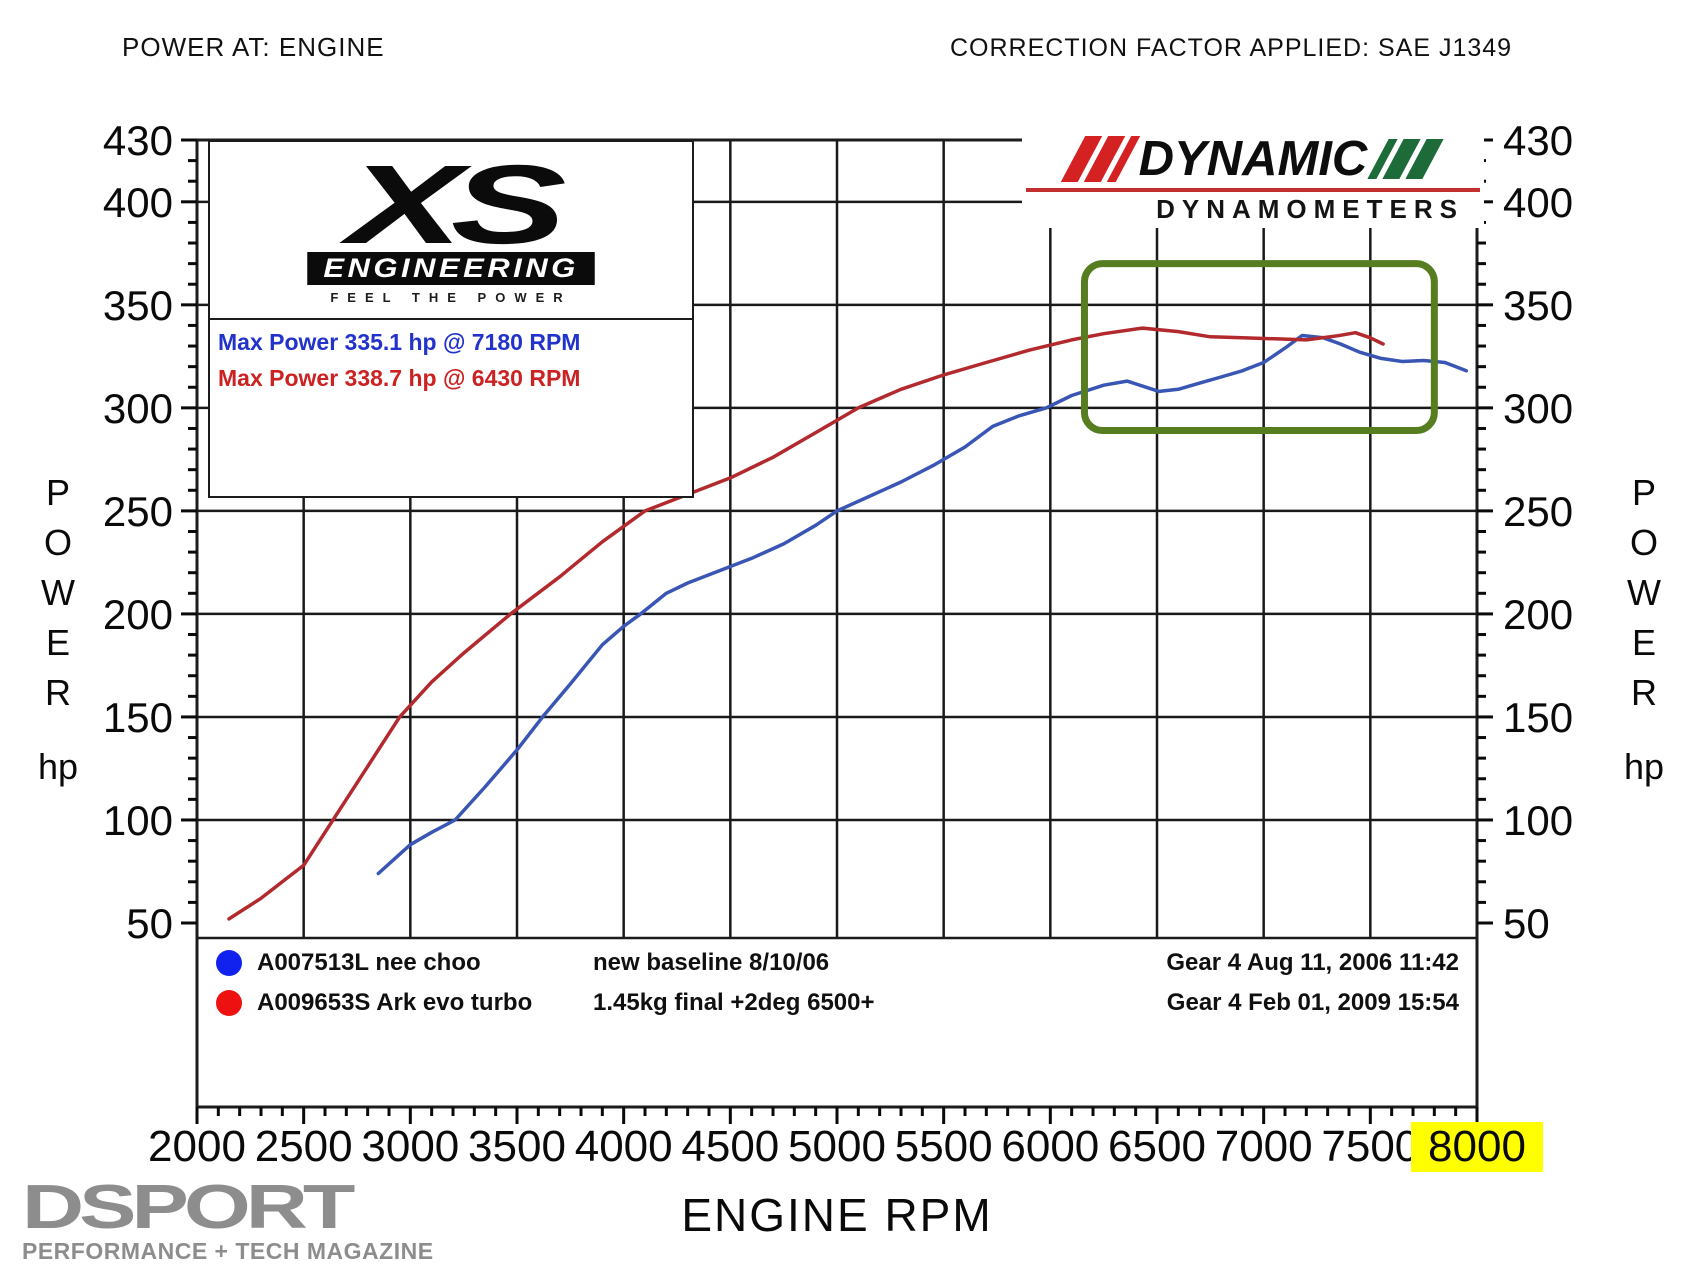  Describe the element at coordinates (304, 1146) in the screenshot. I see `x-tick-label: 2500` at that location.